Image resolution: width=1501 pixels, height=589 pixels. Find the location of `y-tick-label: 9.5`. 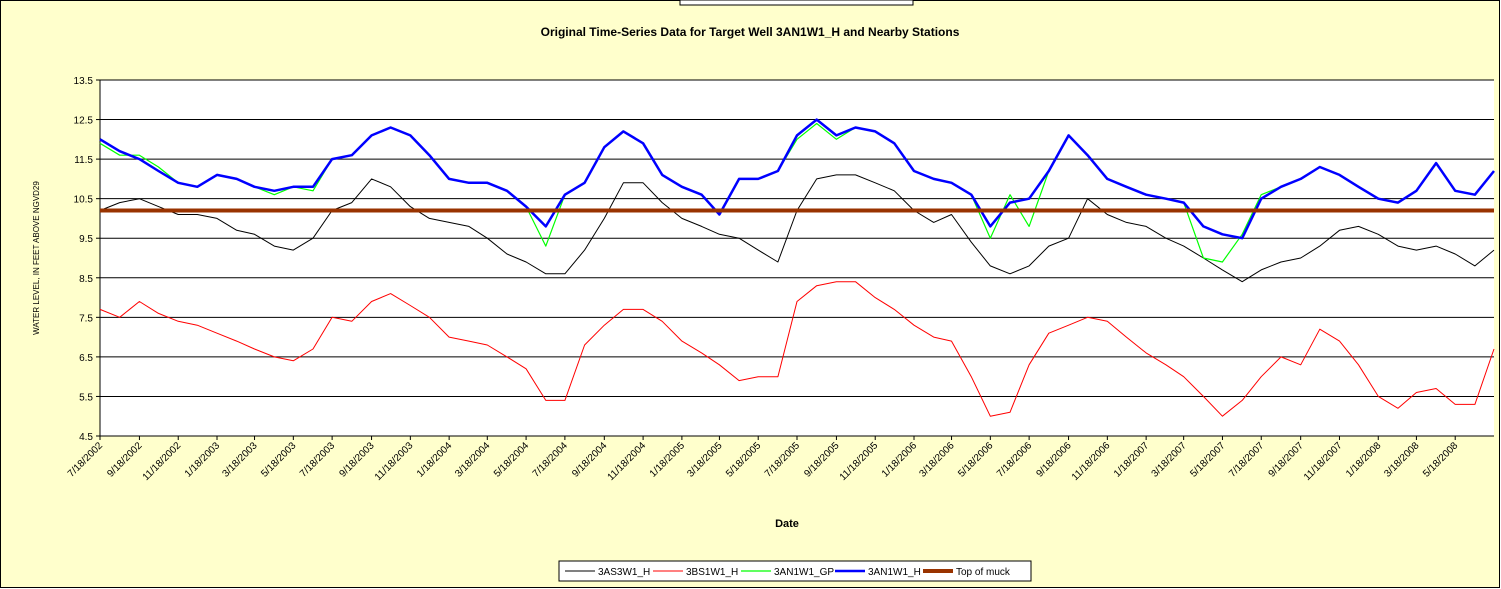

y-tick-label: 9.5 is located at coordinates (86, 239).